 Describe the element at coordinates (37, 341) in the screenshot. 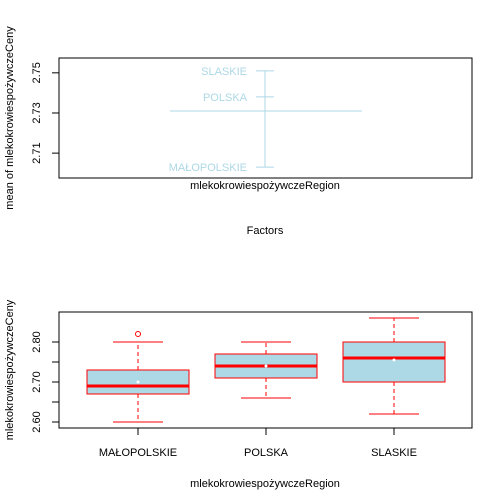

I see `bottom-y-tick-label: 2.80` at that location.